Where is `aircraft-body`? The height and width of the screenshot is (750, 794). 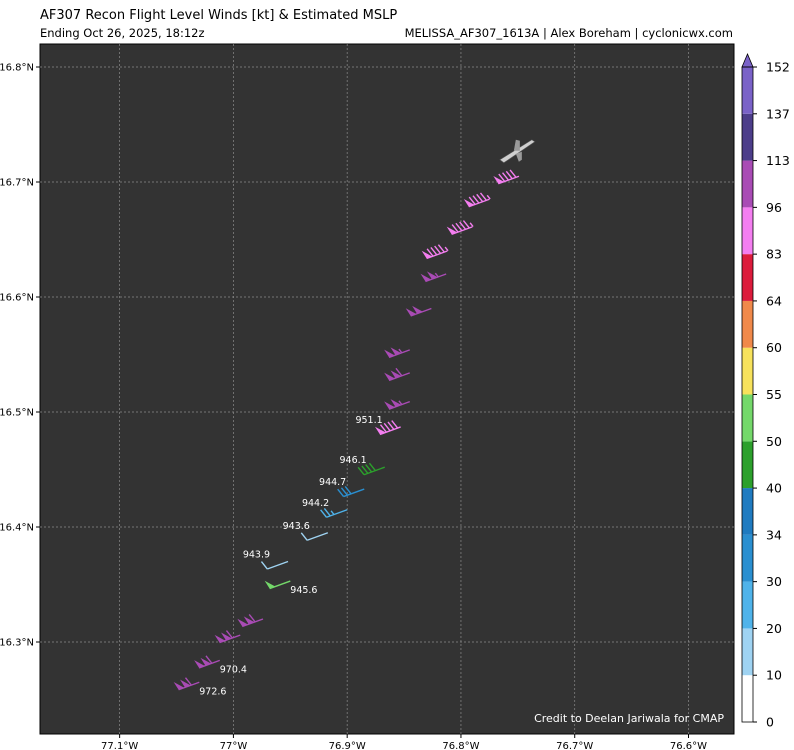
aircraft-body is located at coordinates (517, 151).